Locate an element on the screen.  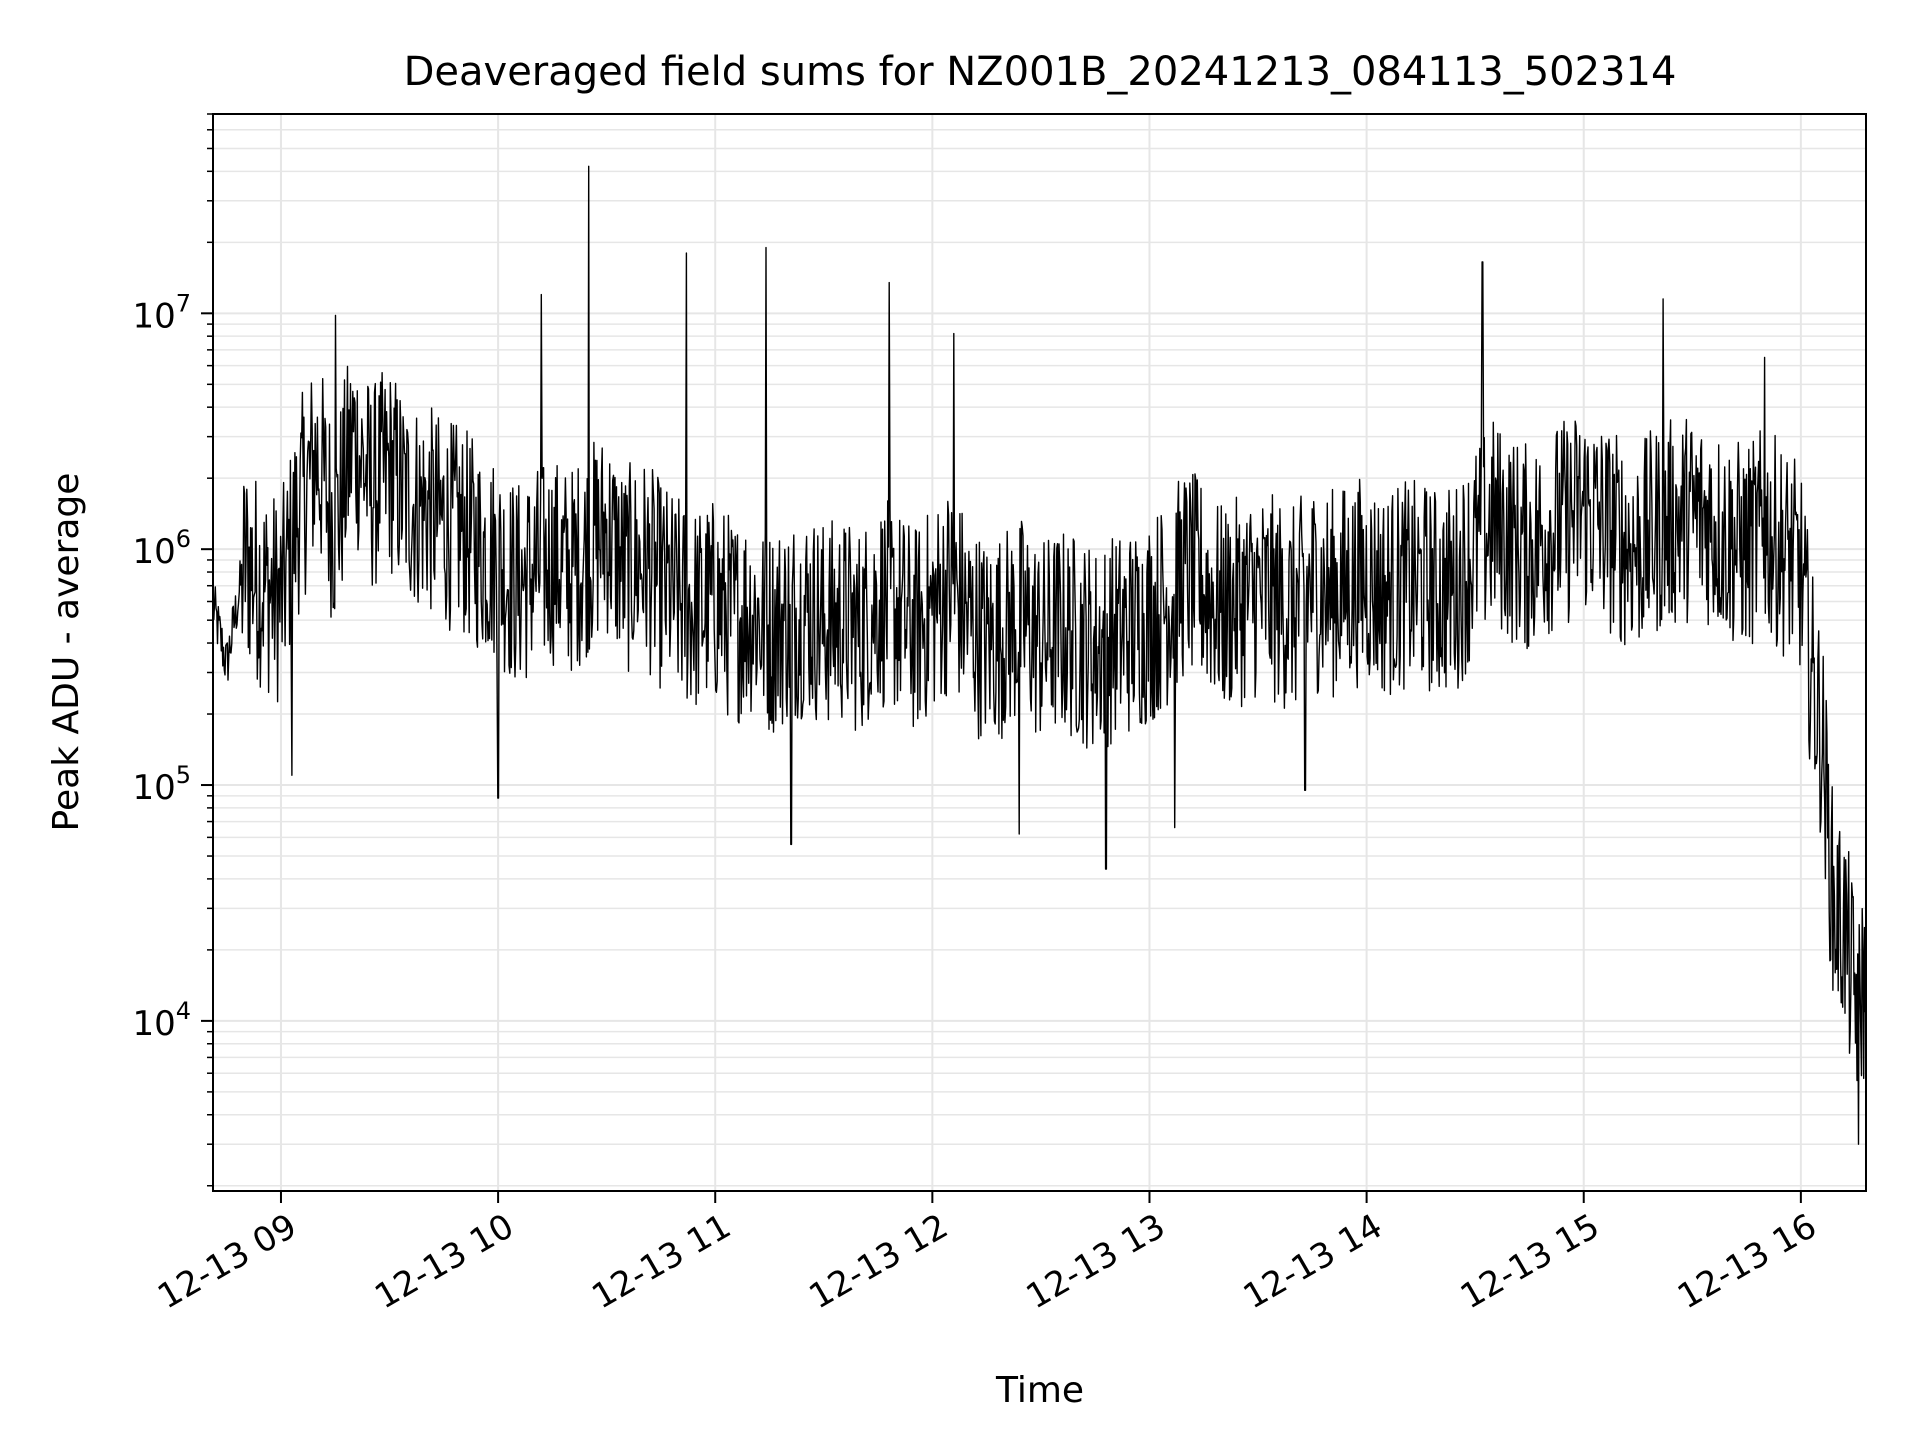
y-axis: 10⁴ 10⁵ 10⁶ 10⁷ is located at coordinates (172, 650).